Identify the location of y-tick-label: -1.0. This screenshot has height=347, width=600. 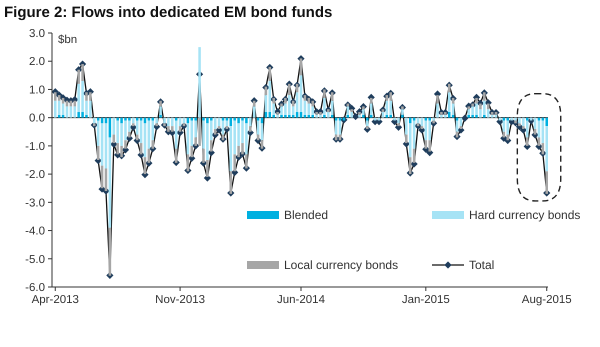
(35, 146).